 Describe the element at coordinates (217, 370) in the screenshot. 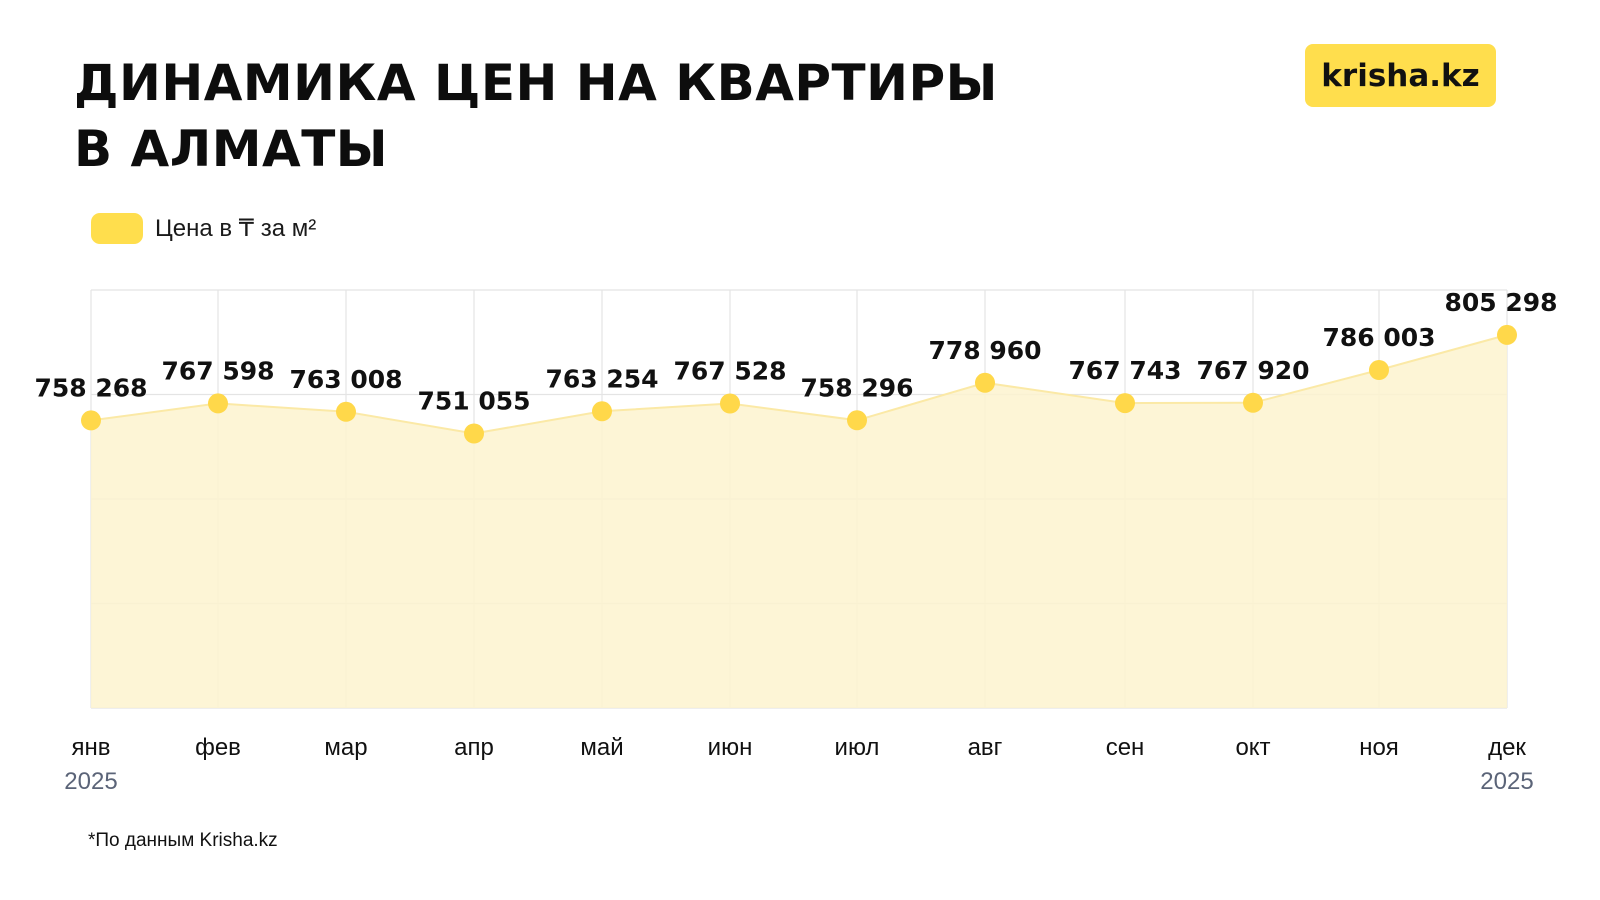

I see `data-label: 767 598` at that location.